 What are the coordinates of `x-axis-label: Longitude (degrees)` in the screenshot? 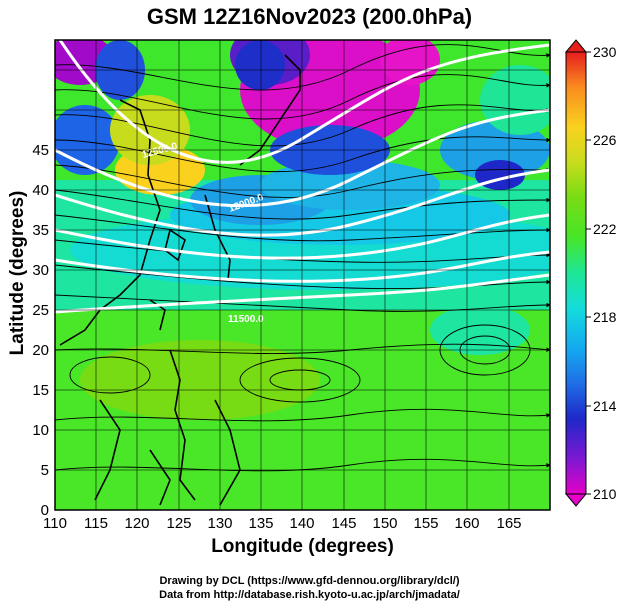 It's located at (302, 546).